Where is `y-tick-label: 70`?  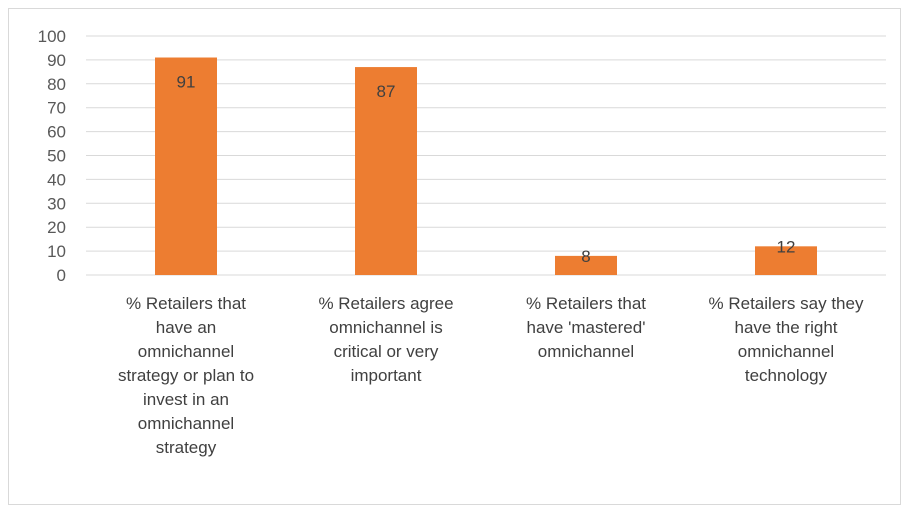 y-tick-label: 70 is located at coordinates (56, 108).